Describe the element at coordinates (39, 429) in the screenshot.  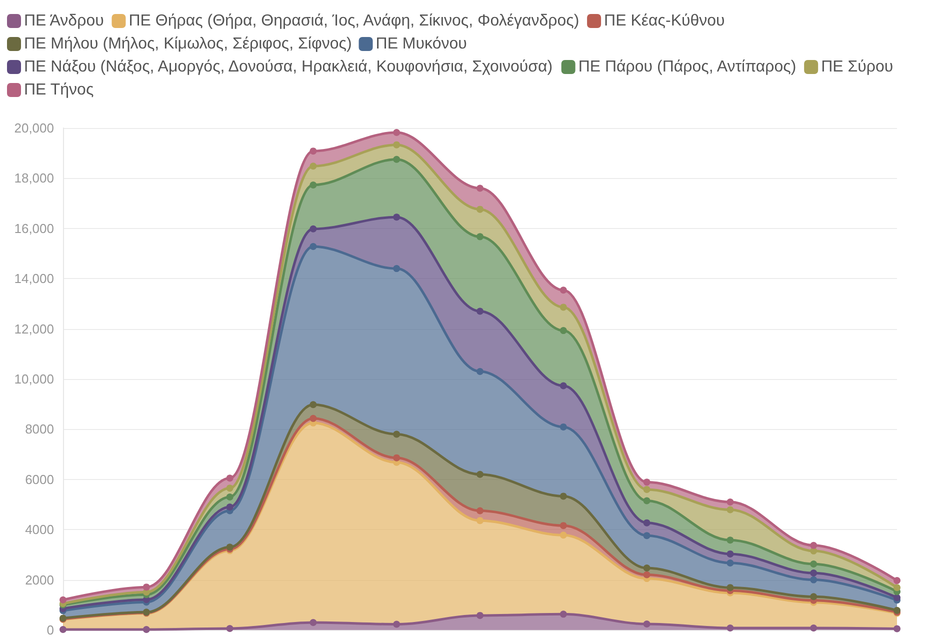
I see `y-tick-label: 8000` at that location.